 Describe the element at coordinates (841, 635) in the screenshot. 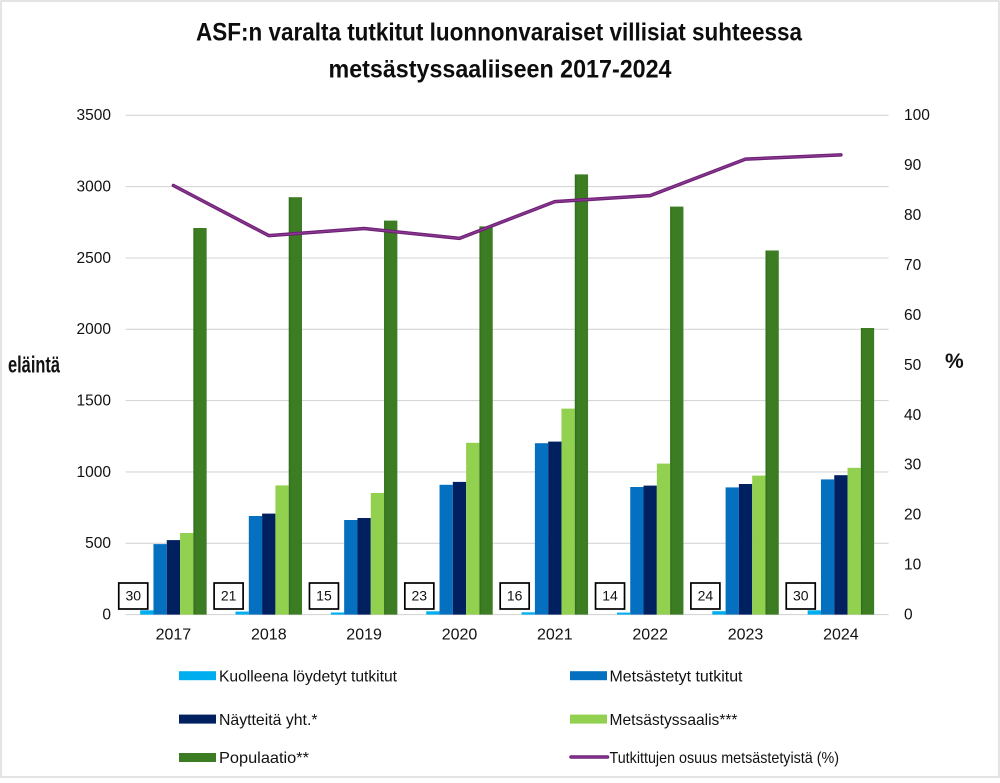

I see `svg-text: 2024` at that location.